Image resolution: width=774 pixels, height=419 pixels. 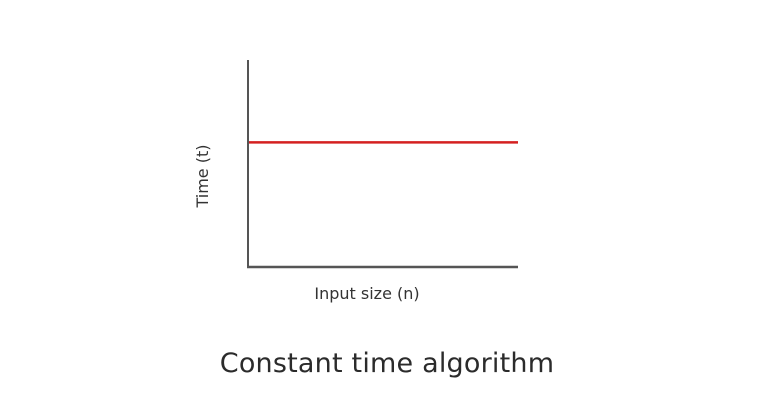 What do you see at coordinates (202, 177) in the screenshot?
I see `y-axis-label: Time (t)` at bounding box center [202, 177].